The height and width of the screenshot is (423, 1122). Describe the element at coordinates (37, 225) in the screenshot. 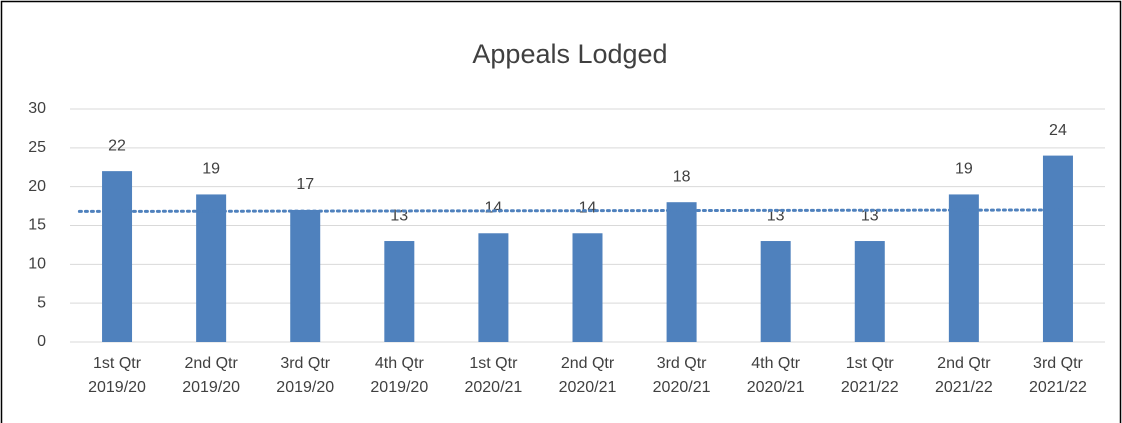

I see `y-tick-label: 15` at that location.